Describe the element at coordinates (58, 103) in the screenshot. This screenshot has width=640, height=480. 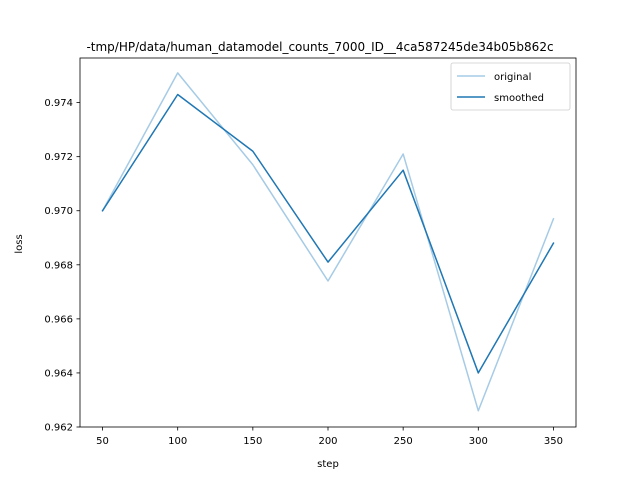
I see `y-tick-label: 0.974` at that location.